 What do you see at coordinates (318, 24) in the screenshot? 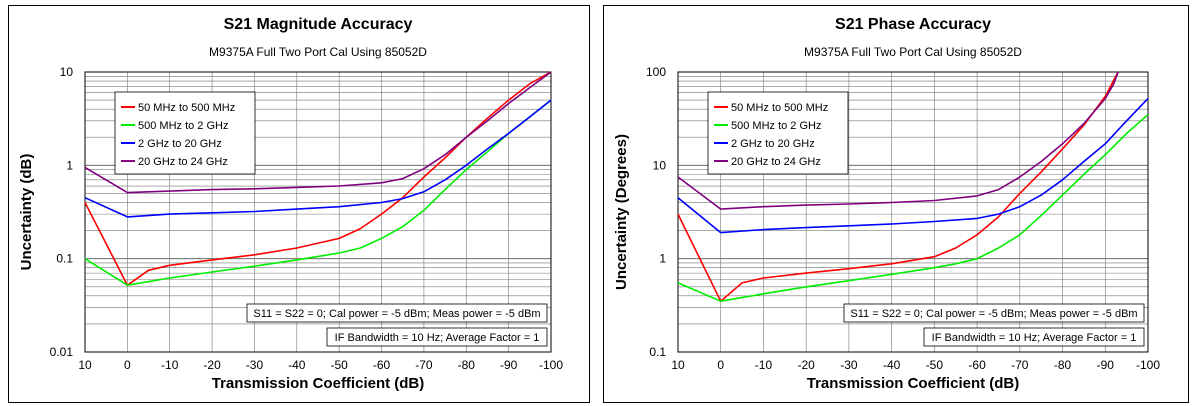
I see `chart-title: S21 Magnitude Accuracy` at bounding box center [318, 24].